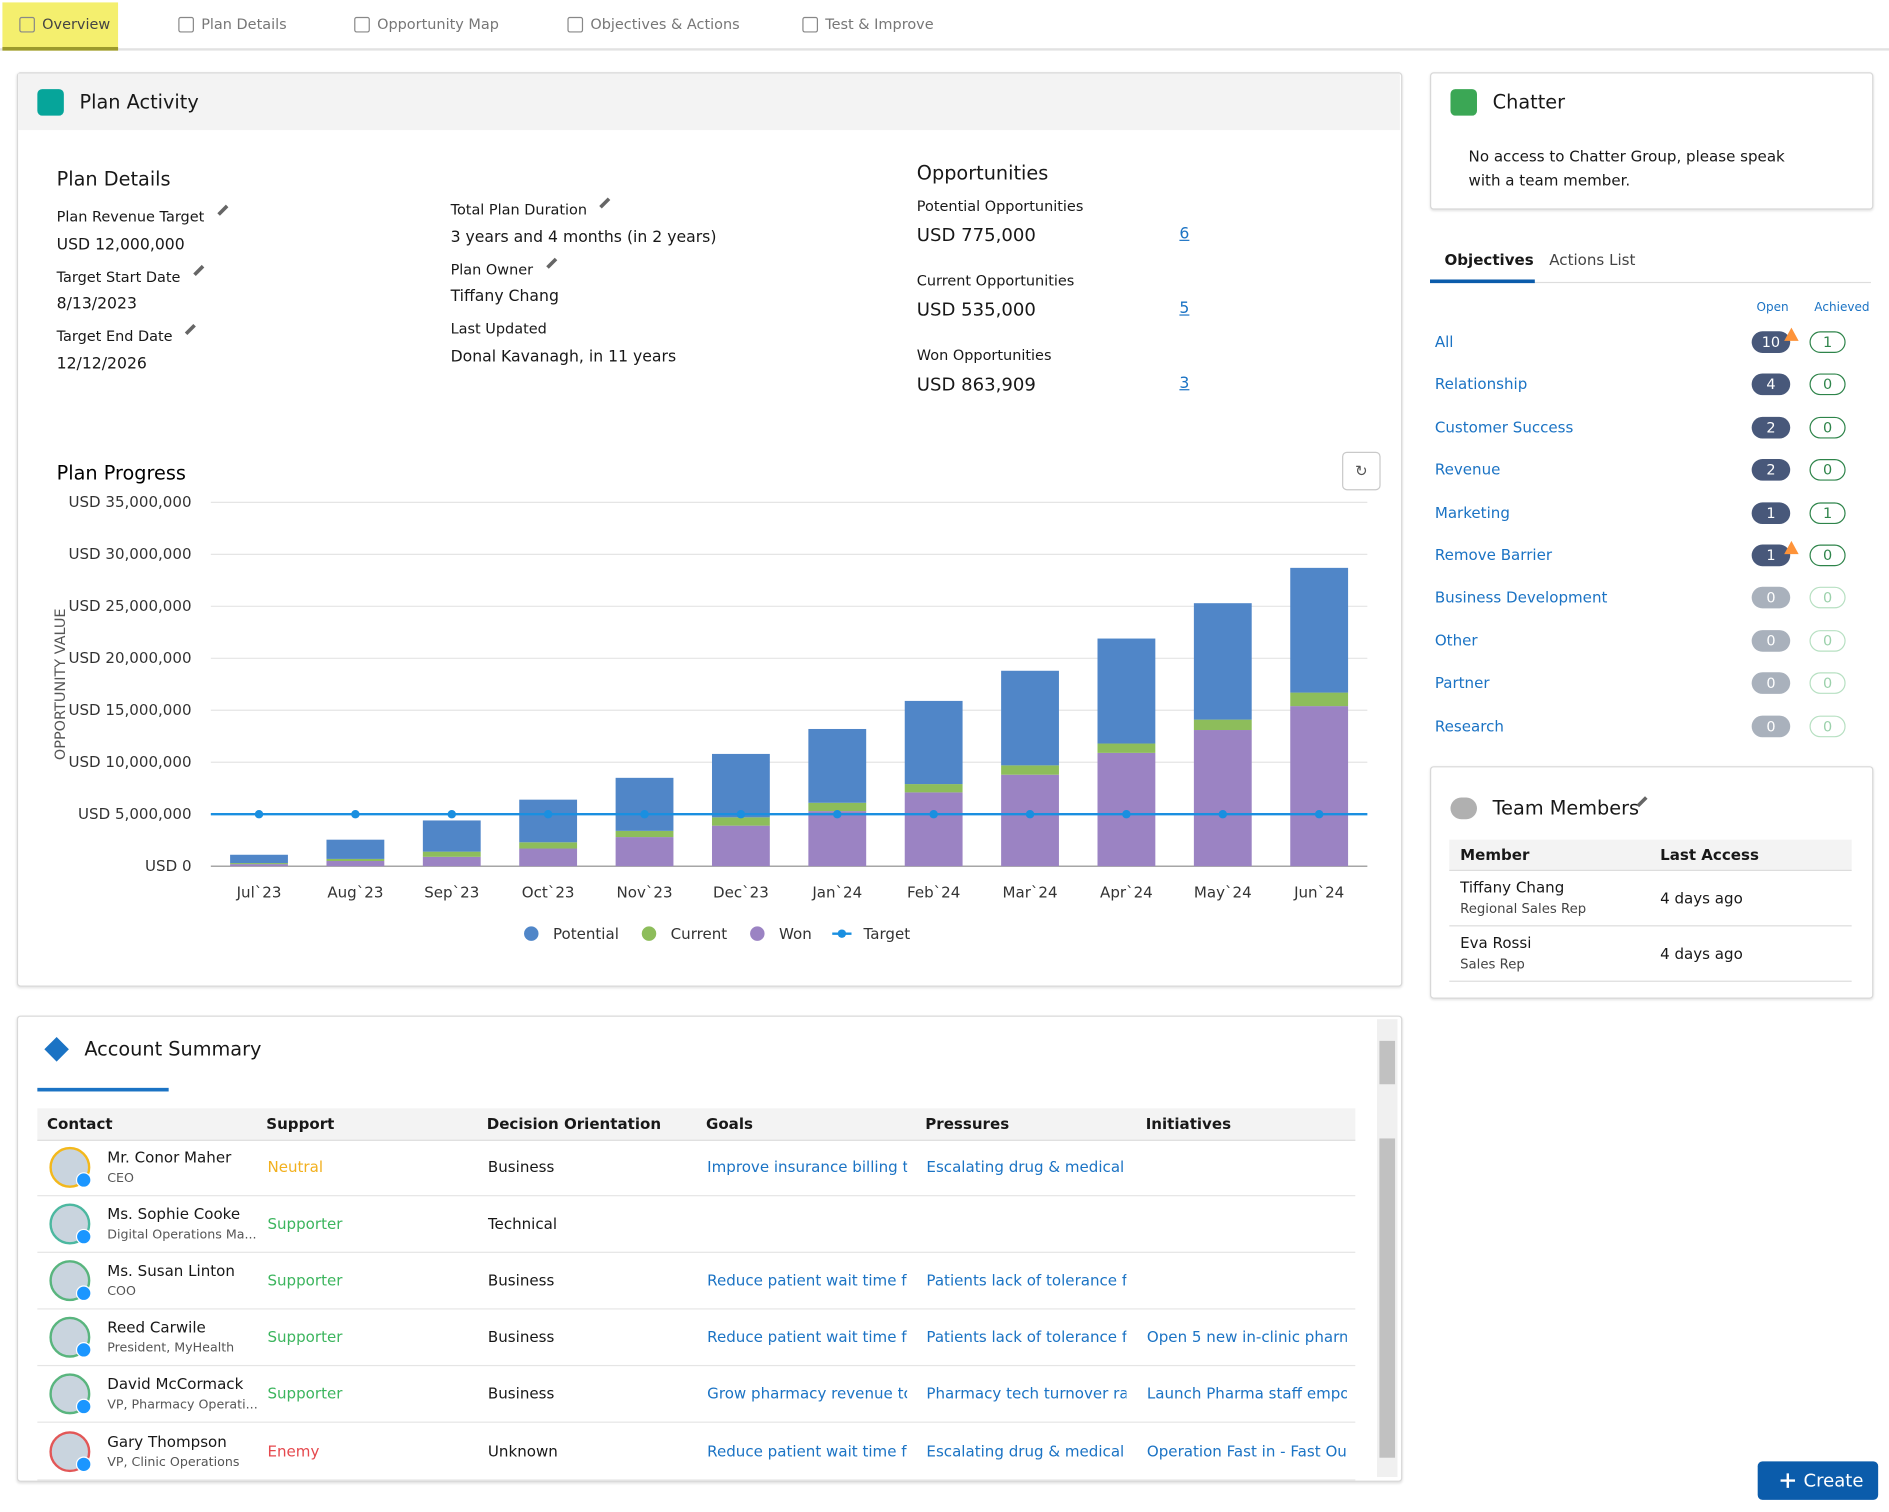  I want to click on card-title: Team Members, so click(1566, 808).